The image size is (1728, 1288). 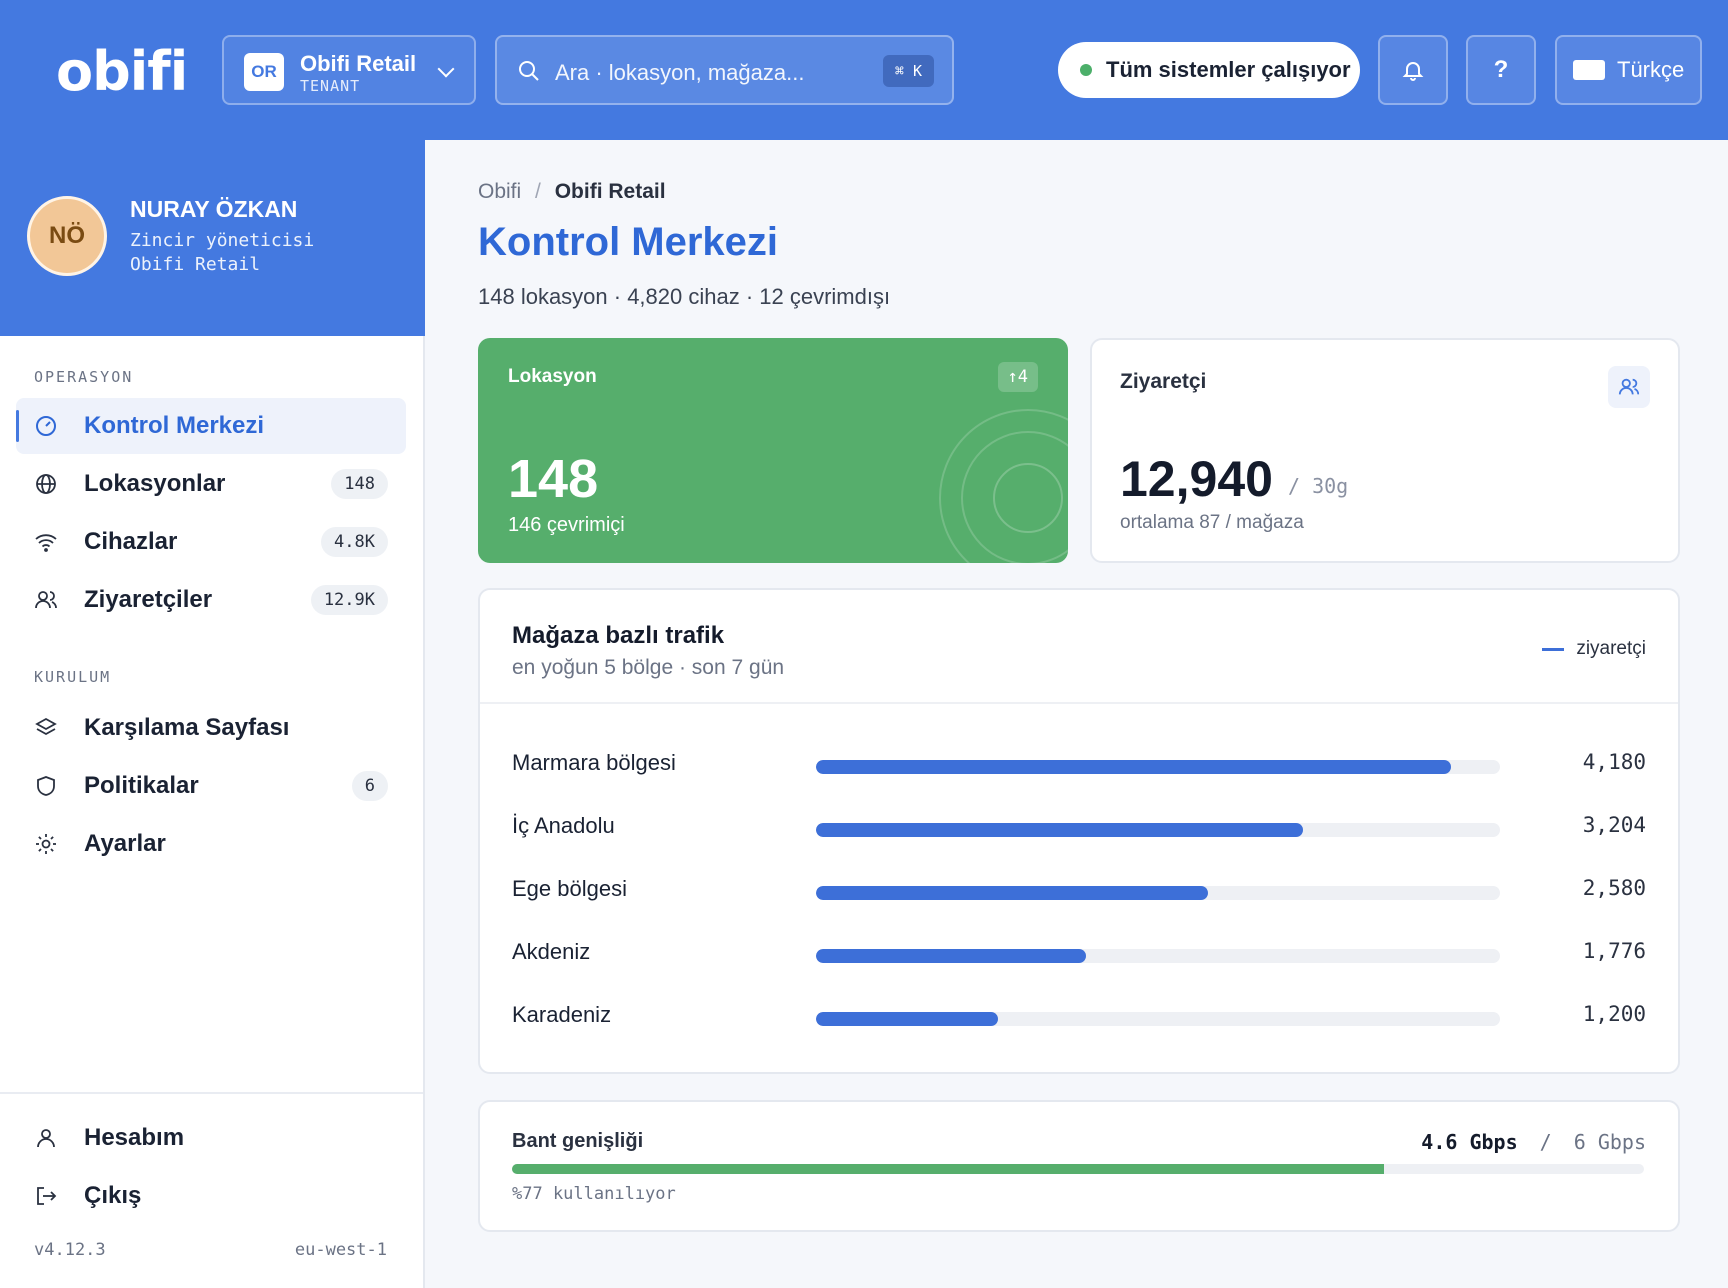 What do you see at coordinates (1553, 649) in the screenshot?
I see `legend-swatch` at bounding box center [1553, 649].